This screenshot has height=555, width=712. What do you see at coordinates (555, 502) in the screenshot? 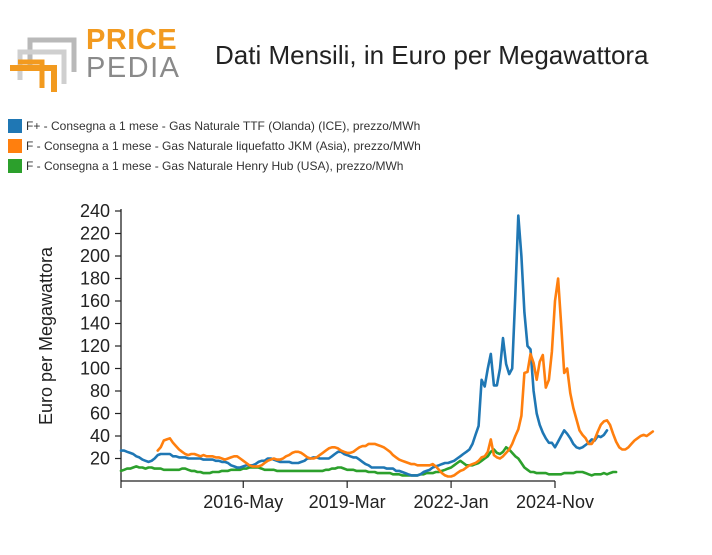
I see `x-tick-label: 2024-Nov` at bounding box center [555, 502].